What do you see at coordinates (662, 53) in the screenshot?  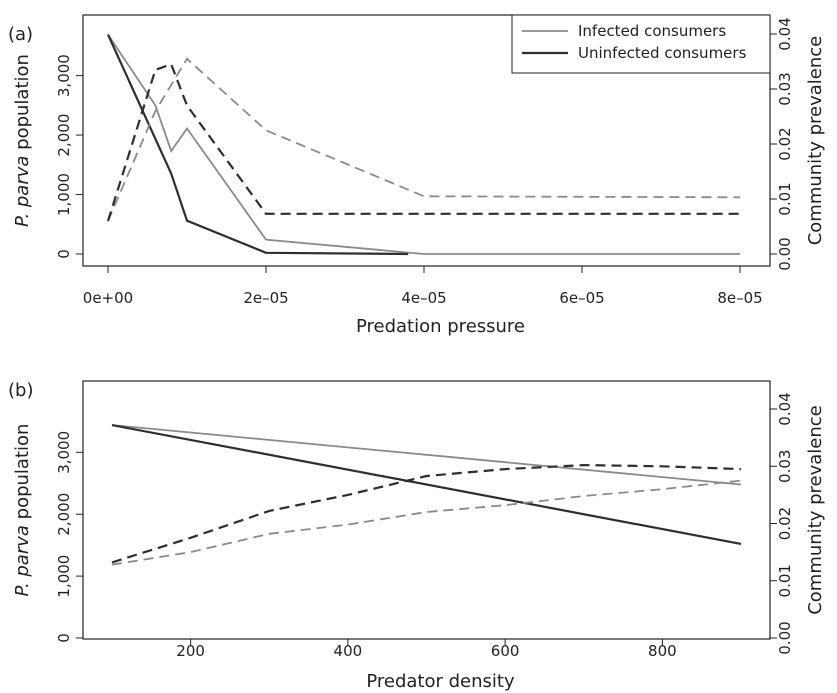 I see `legend-label-uninfected: Uninfected consumers` at bounding box center [662, 53].